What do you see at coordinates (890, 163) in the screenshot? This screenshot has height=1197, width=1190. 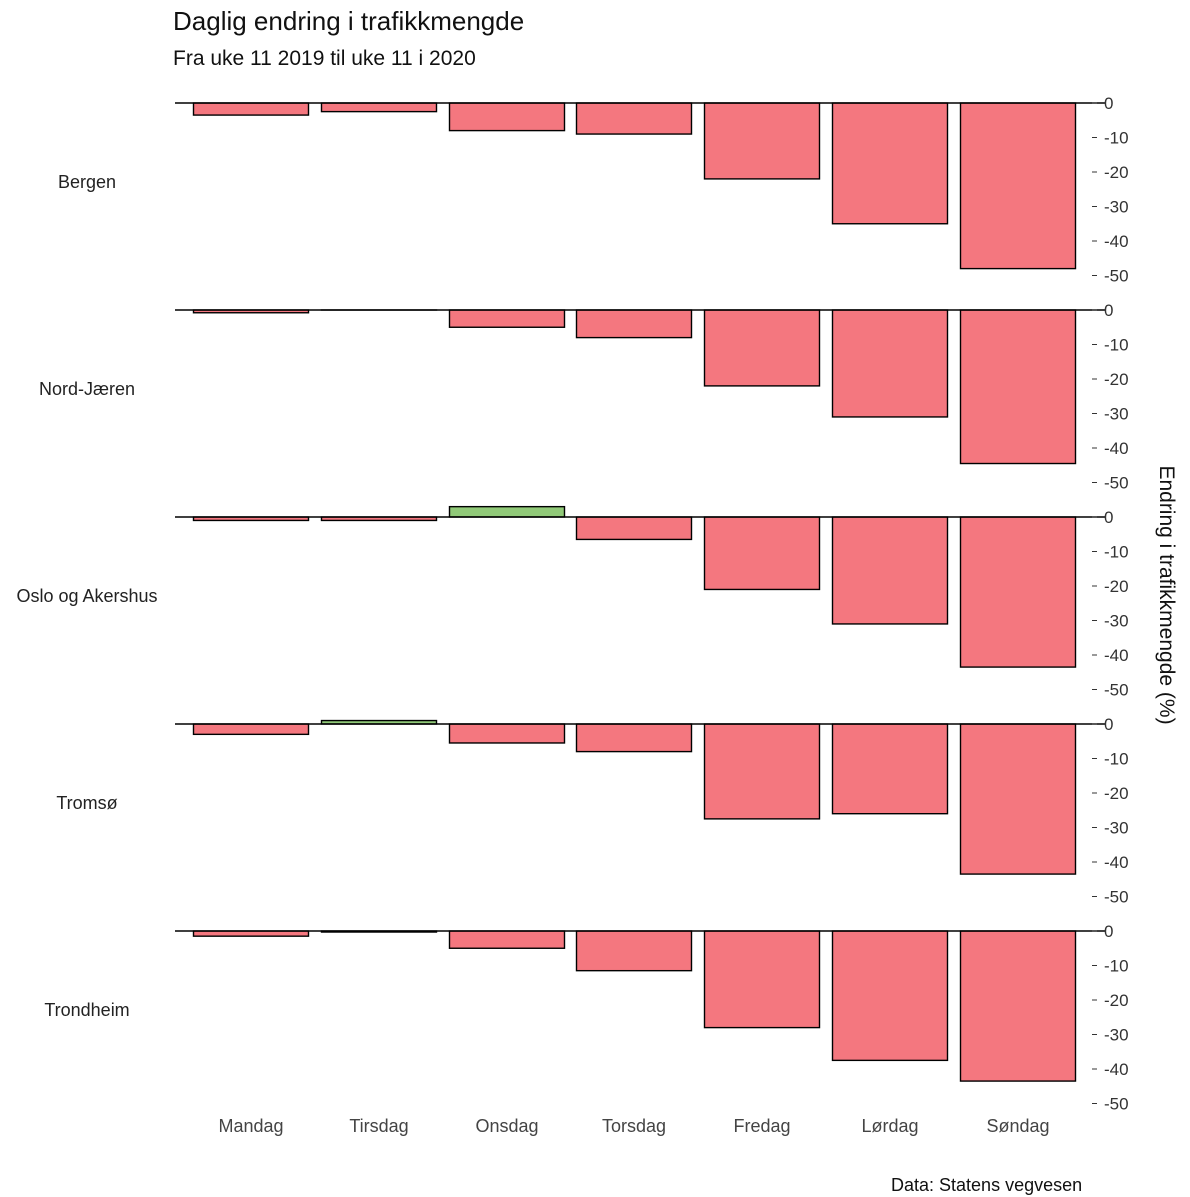 I see `bar-bergen-lørdag` at bounding box center [890, 163].